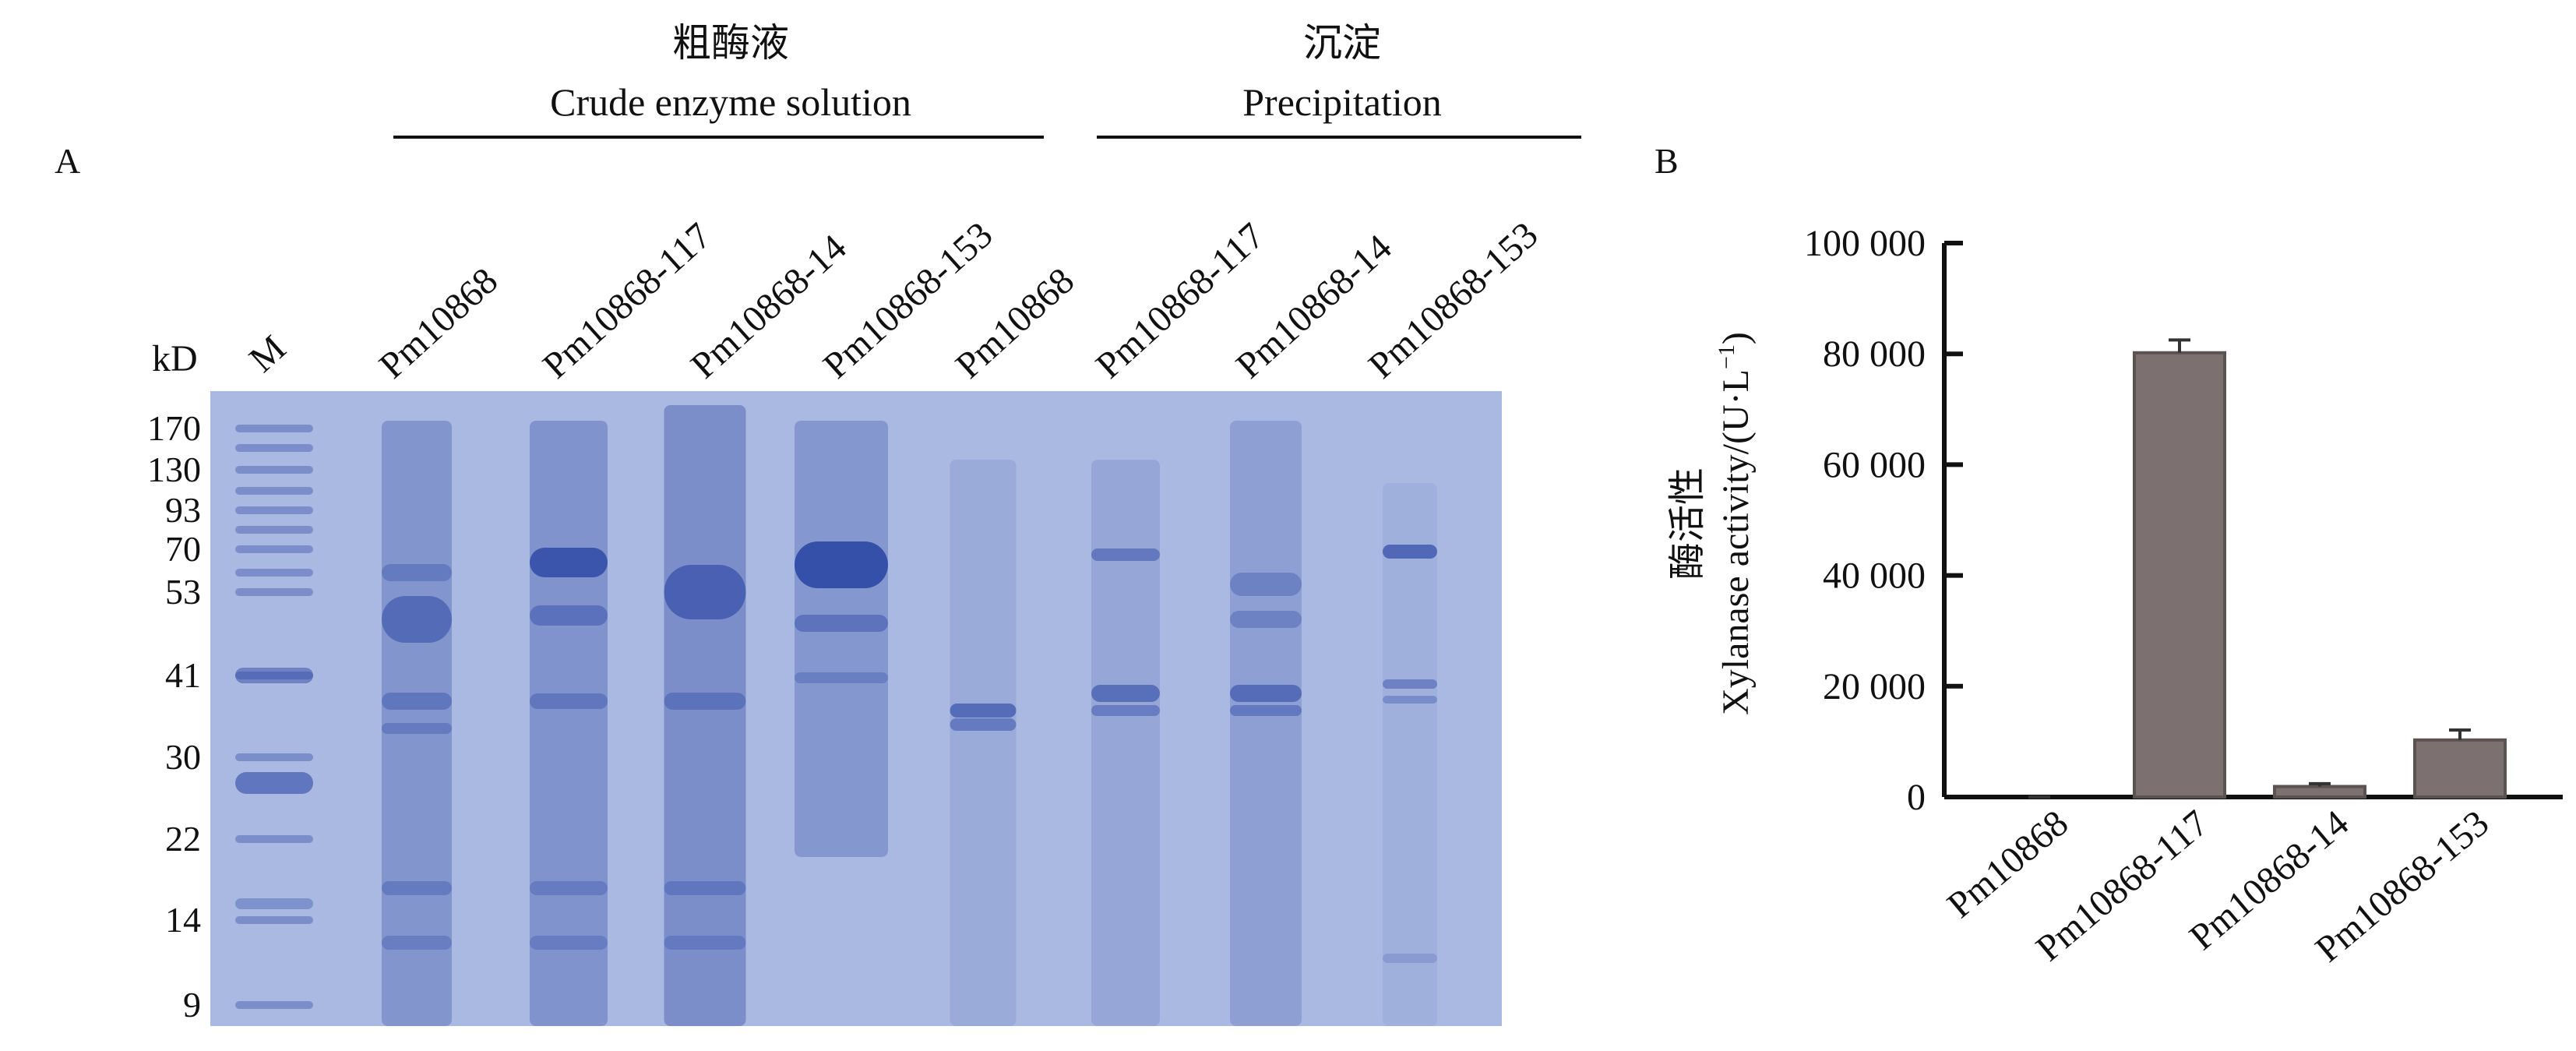 This screenshot has height=1051, width=2576. Describe the element at coordinates (1874, 686) in the screenshot. I see `y-tick-label: 20 000` at that location.